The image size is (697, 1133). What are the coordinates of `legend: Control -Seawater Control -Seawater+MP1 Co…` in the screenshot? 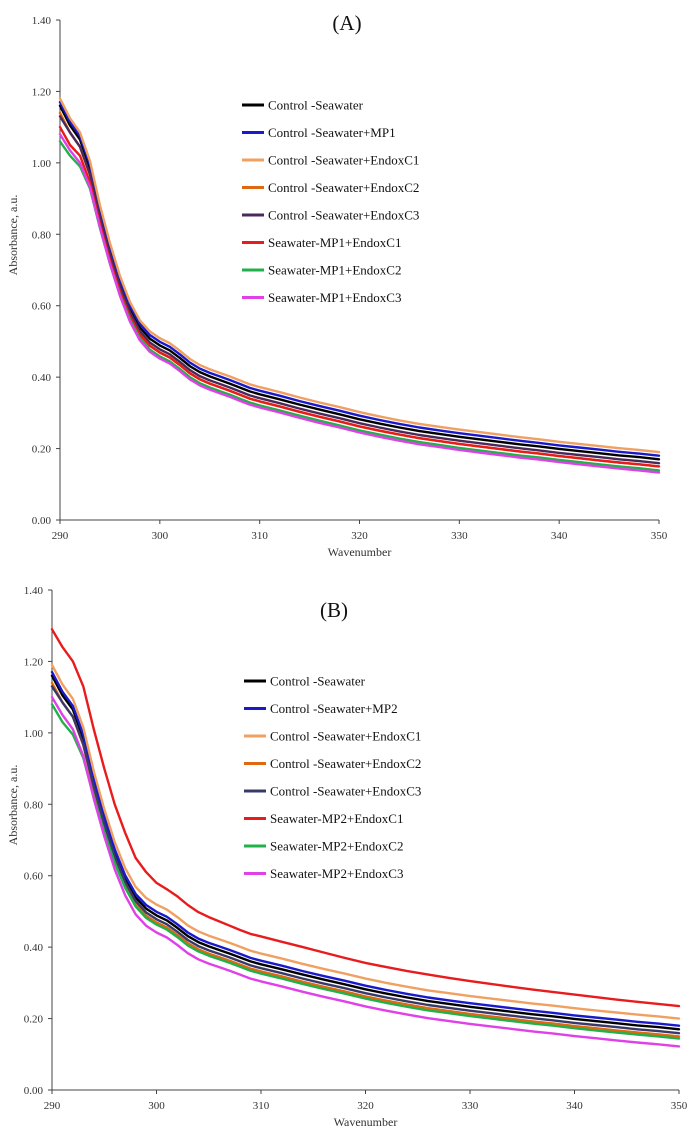 It's located at (330, 201).